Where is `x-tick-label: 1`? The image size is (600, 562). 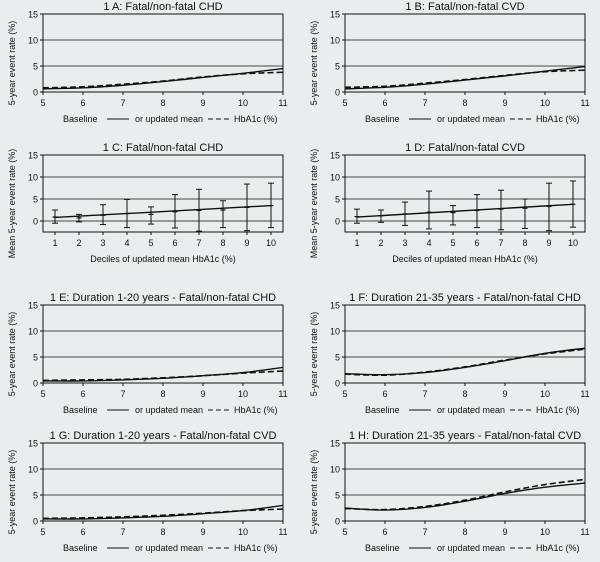 x-tick-label: 1 is located at coordinates (54, 243).